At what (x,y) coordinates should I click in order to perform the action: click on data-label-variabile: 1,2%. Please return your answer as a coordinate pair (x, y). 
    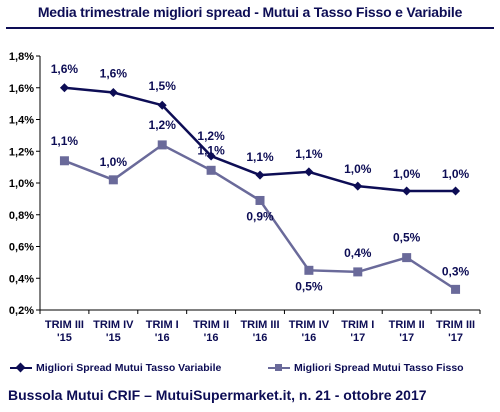
    Looking at the image, I should click on (211, 136).